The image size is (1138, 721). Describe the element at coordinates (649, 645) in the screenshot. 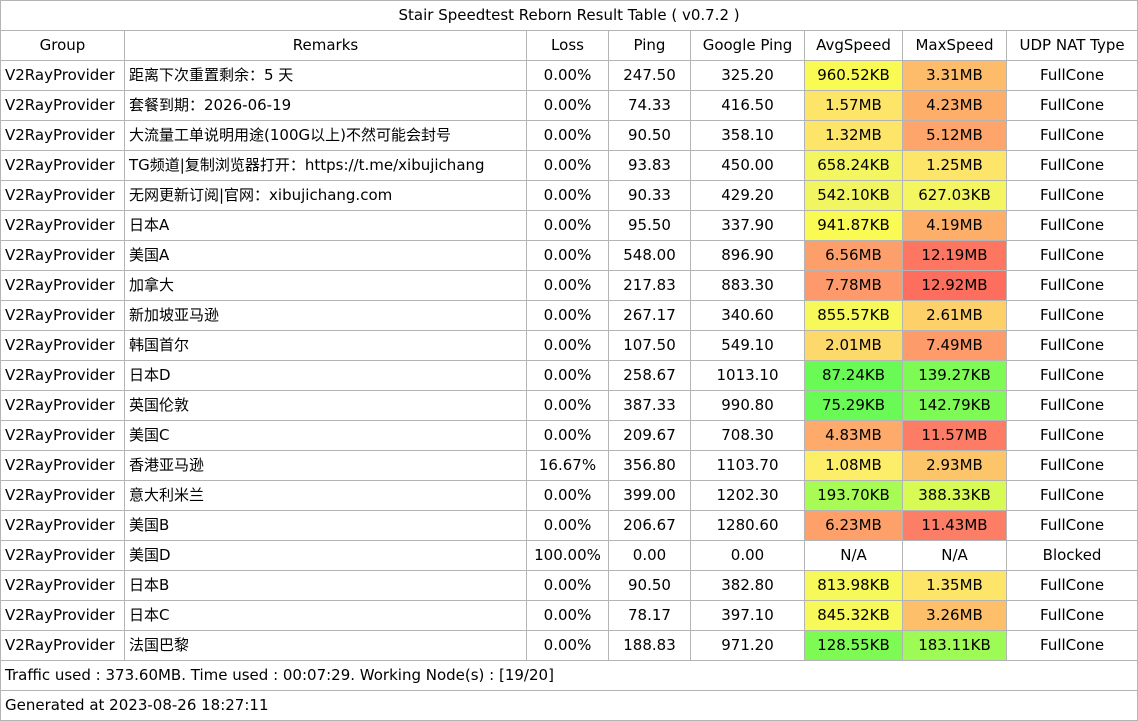

I see `cell-ping: 188.83` at that location.